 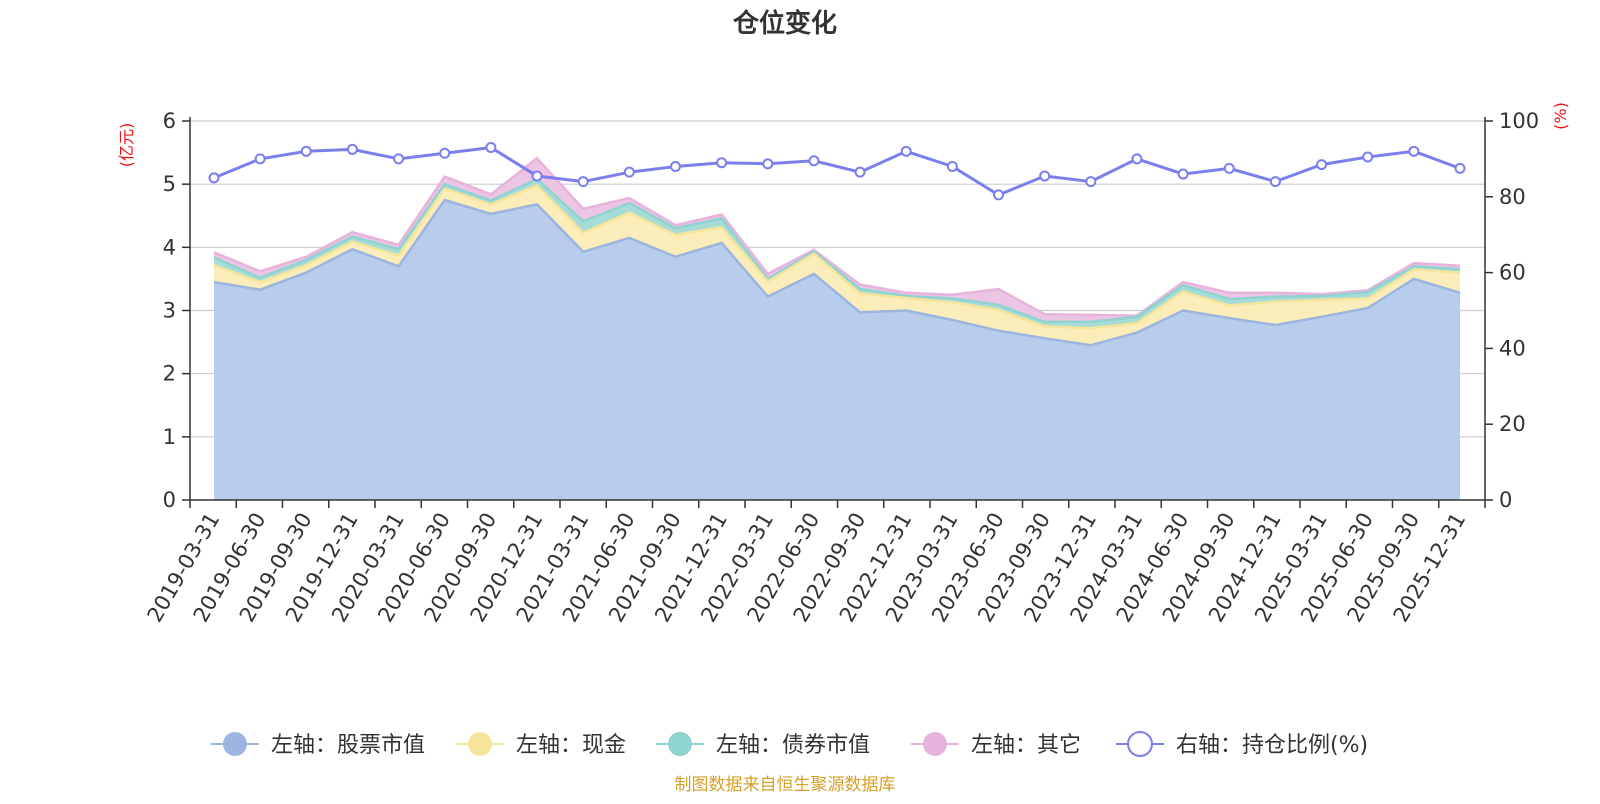 I want to click on legend-item: 左轴：债券市值, so click(x=763, y=745).